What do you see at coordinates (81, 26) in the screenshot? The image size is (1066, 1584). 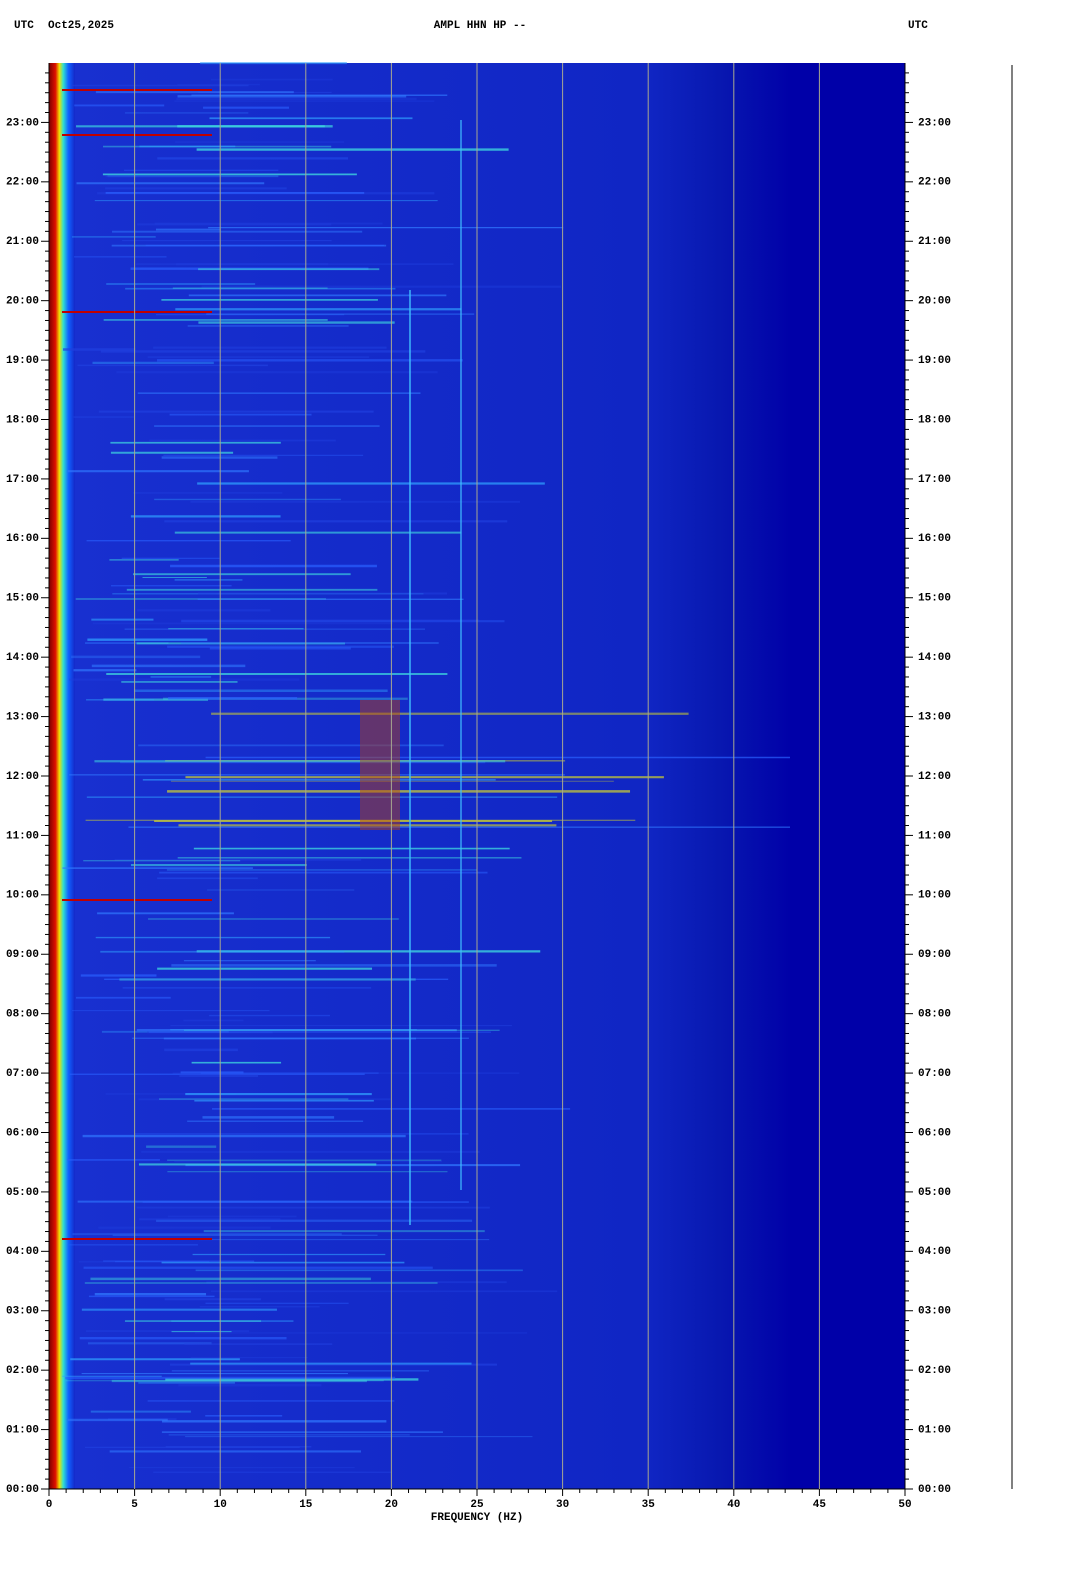 I see `date-label: Oct25,2025` at bounding box center [81, 26].